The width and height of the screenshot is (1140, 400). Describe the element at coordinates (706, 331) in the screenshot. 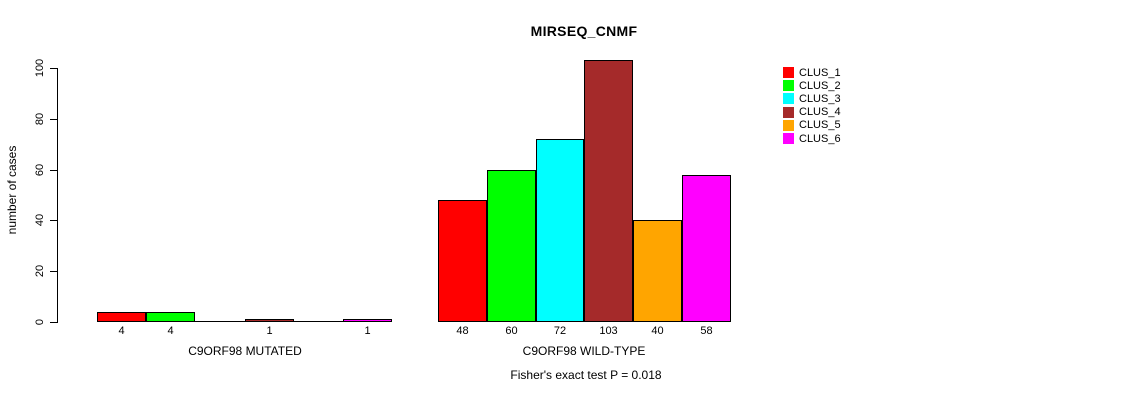

I see `bar-value-label: 58` at that location.